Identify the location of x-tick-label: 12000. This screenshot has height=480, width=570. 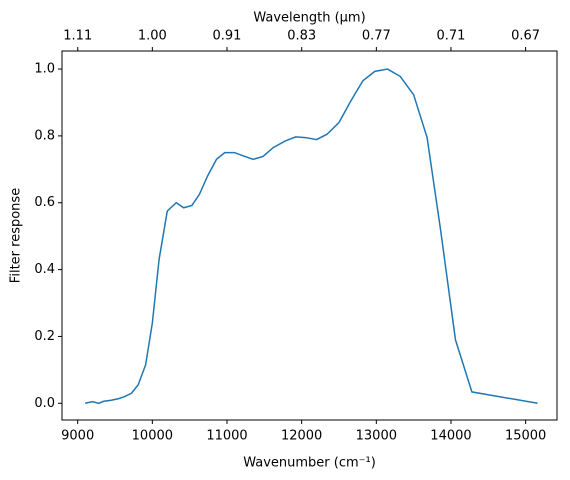
(301, 436).